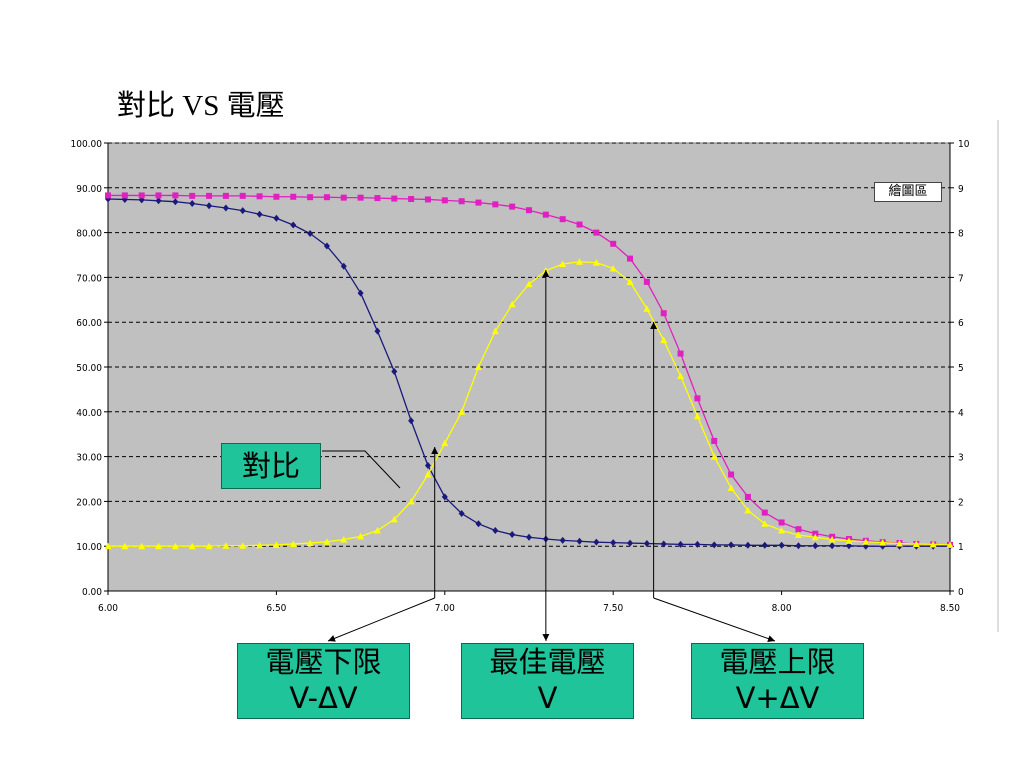 The image size is (1024, 768). I want to click on y2-tick-label: 3, so click(961, 458).